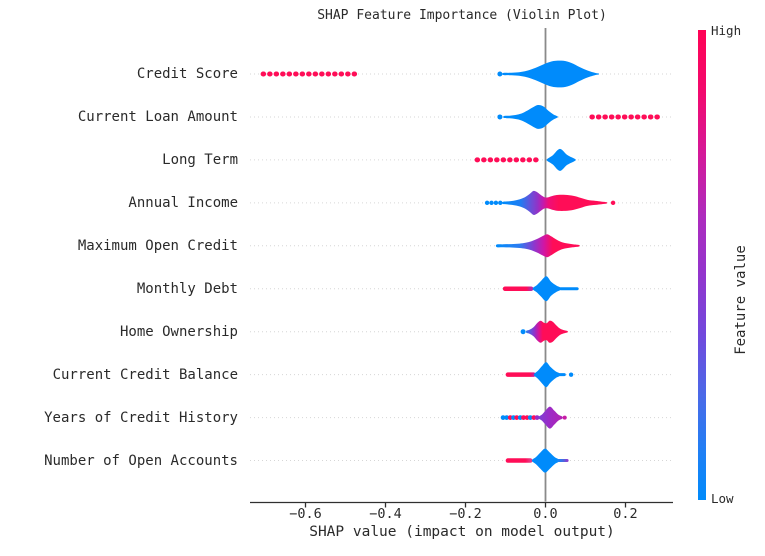 This screenshot has height=556, width=765. What do you see at coordinates (157, 116) in the screenshot?
I see `feature-label-1: Current Loan Amount` at bounding box center [157, 116].